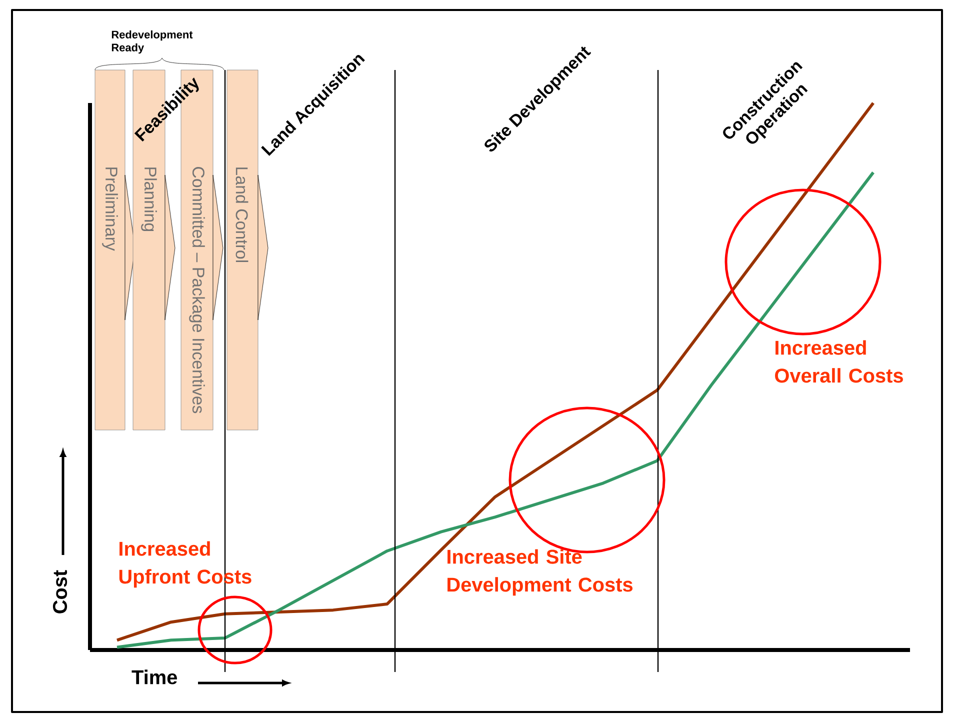 The width and height of the screenshot is (954, 721). What do you see at coordinates (60, 592) in the screenshot?
I see `y-axis-title: Cost` at bounding box center [60, 592].